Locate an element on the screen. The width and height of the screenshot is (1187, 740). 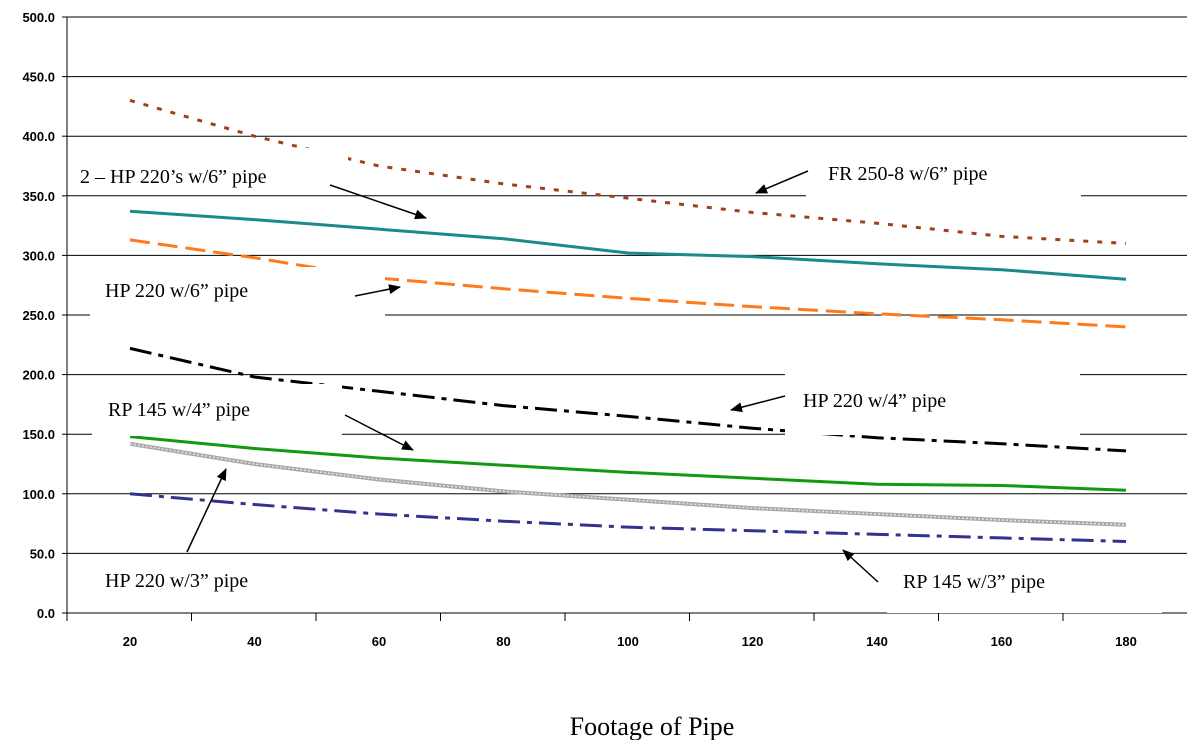
y-tick-label: 350.0 is located at coordinates (38, 196).